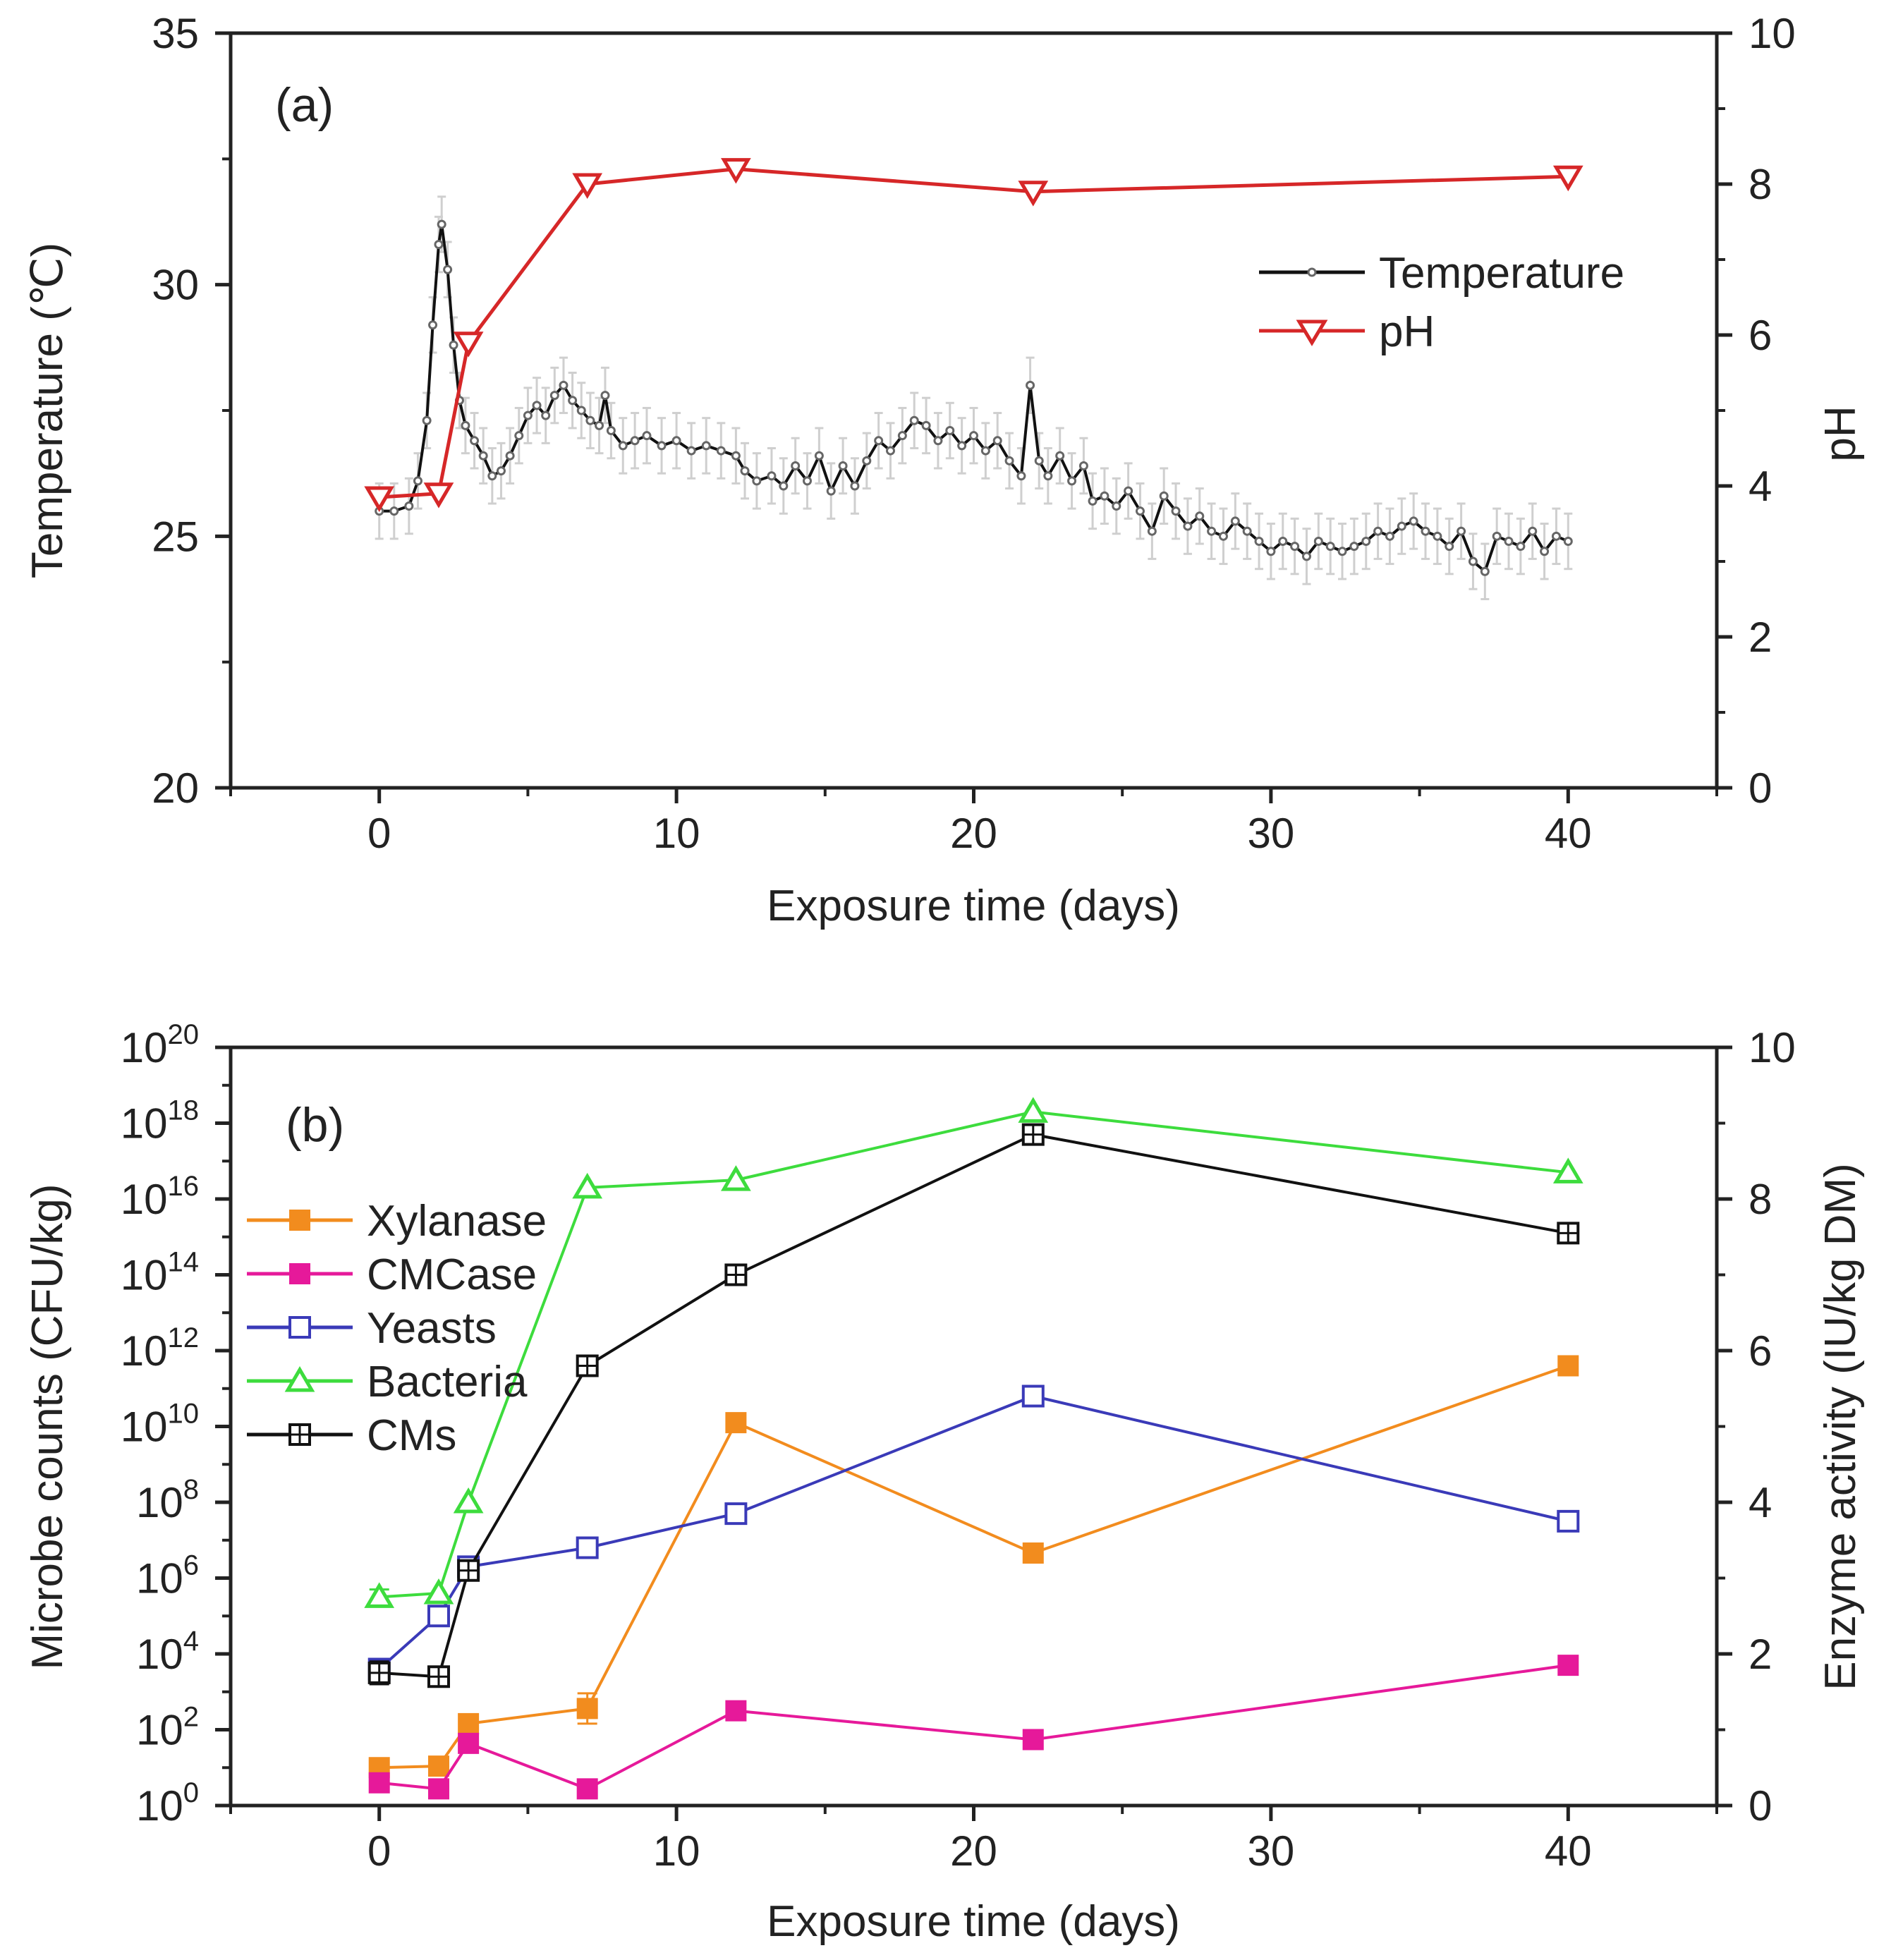 Image resolution: width=1891 pixels, height=1960 pixels. Describe the element at coordinates (1760, 1654) in the screenshot. I see `panel-b-y2tick-label: 2` at that location.